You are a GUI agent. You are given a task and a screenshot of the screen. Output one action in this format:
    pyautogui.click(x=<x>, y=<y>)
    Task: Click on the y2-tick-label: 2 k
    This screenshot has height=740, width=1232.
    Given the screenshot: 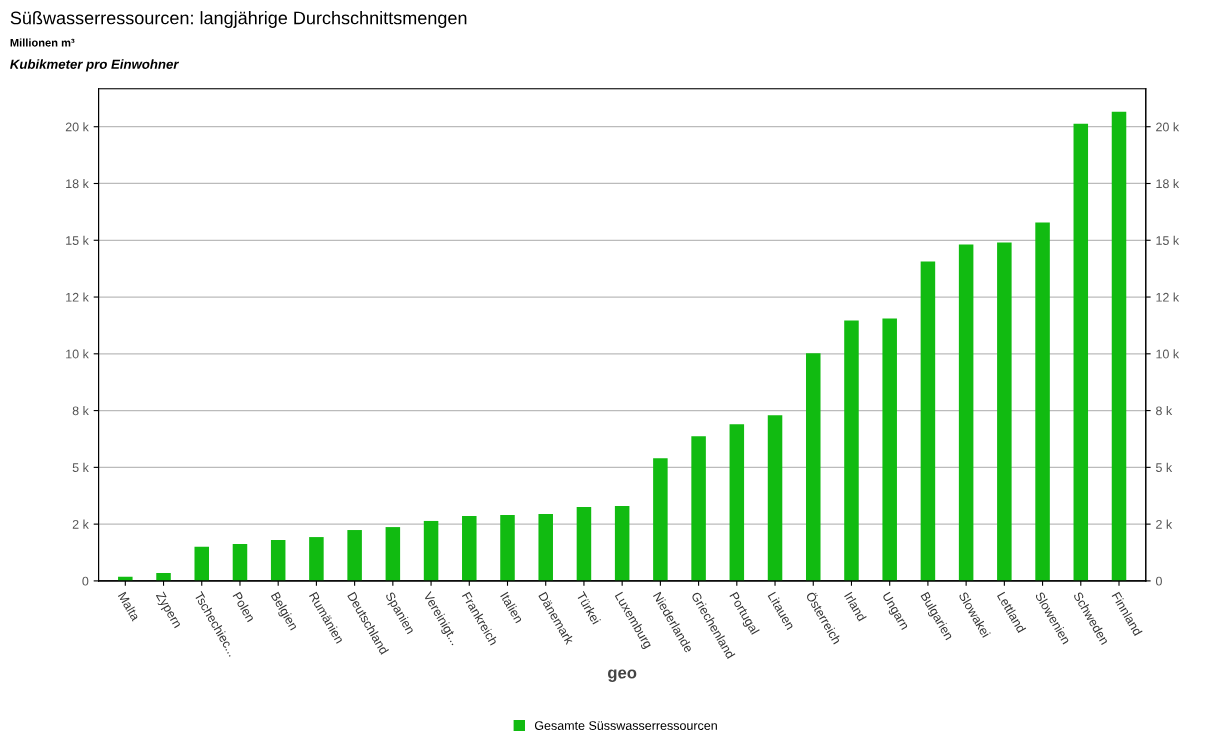 What is the action you would take?
    pyautogui.click(x=1164, y=524)
    